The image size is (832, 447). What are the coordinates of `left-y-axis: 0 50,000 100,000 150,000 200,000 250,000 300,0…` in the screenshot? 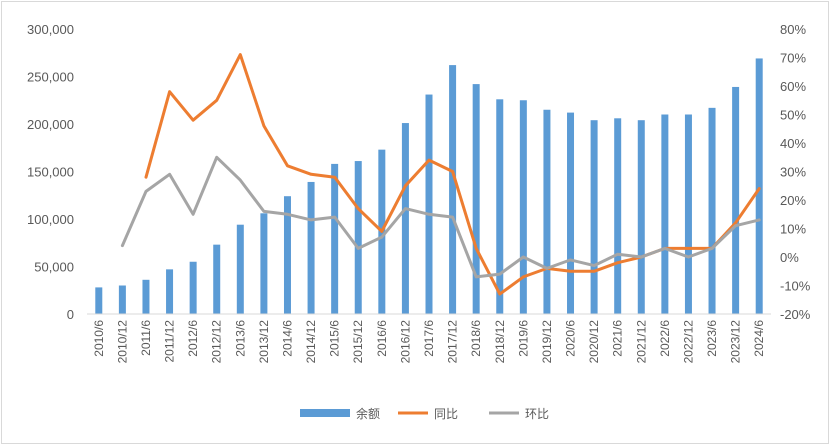 It's located at (50, 172).